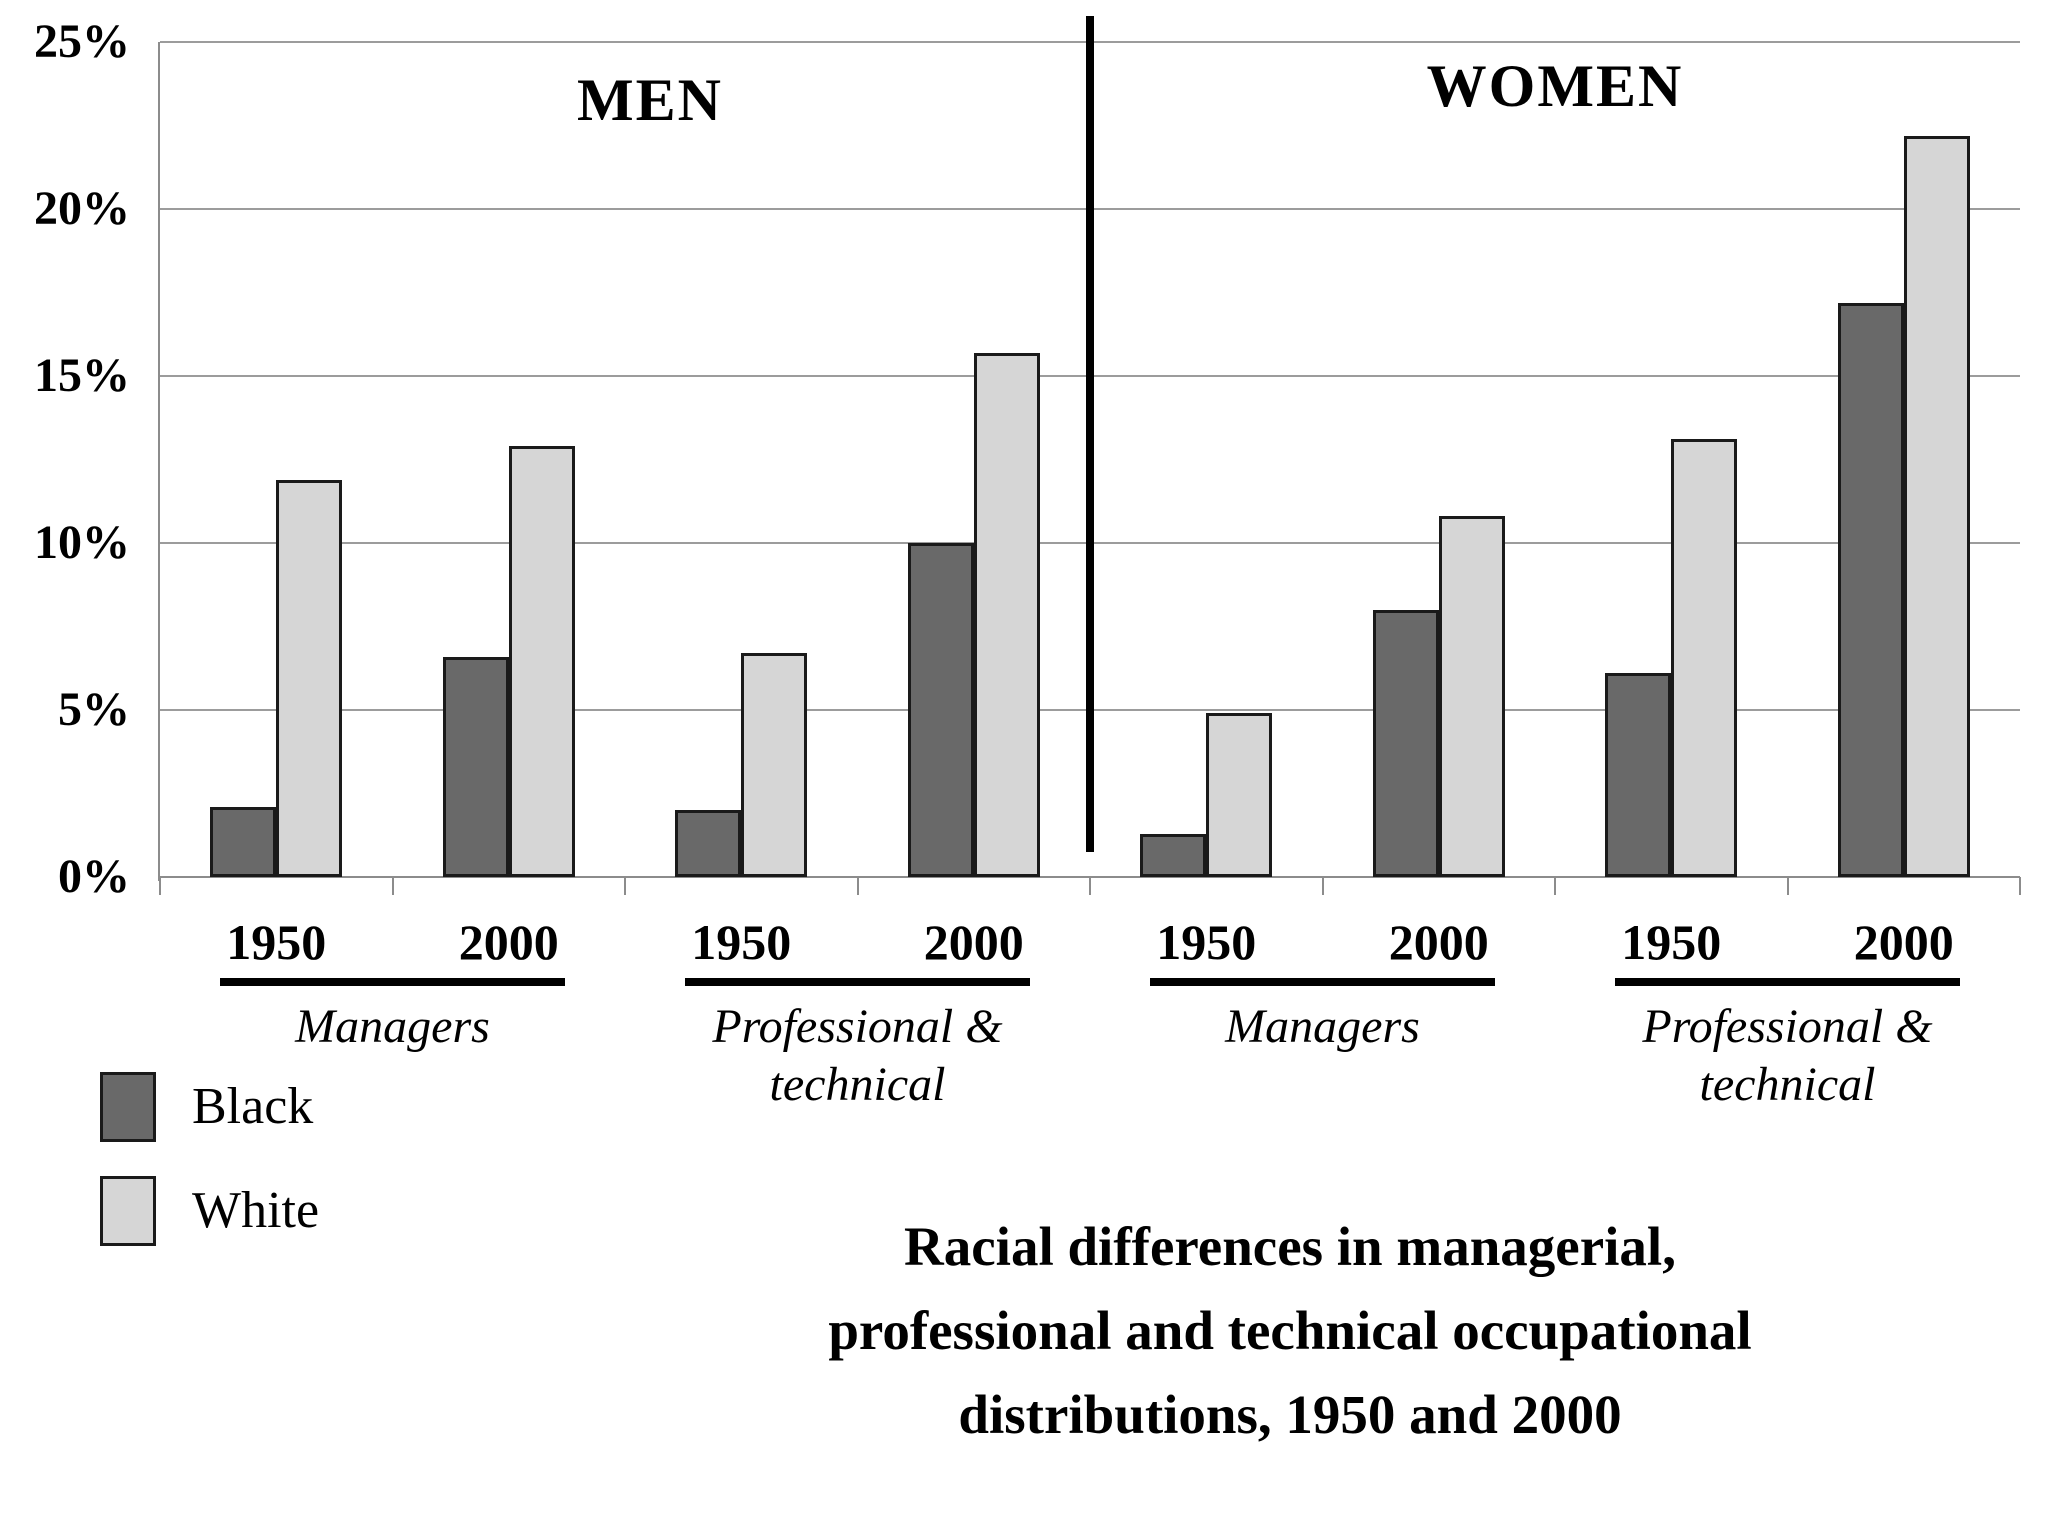 The image size is (2048, 1536). What do you see at coordinates (541, 661) in the screenshot?
I see `bar-men-managers-2000-white` at bounding box center [541, 661].